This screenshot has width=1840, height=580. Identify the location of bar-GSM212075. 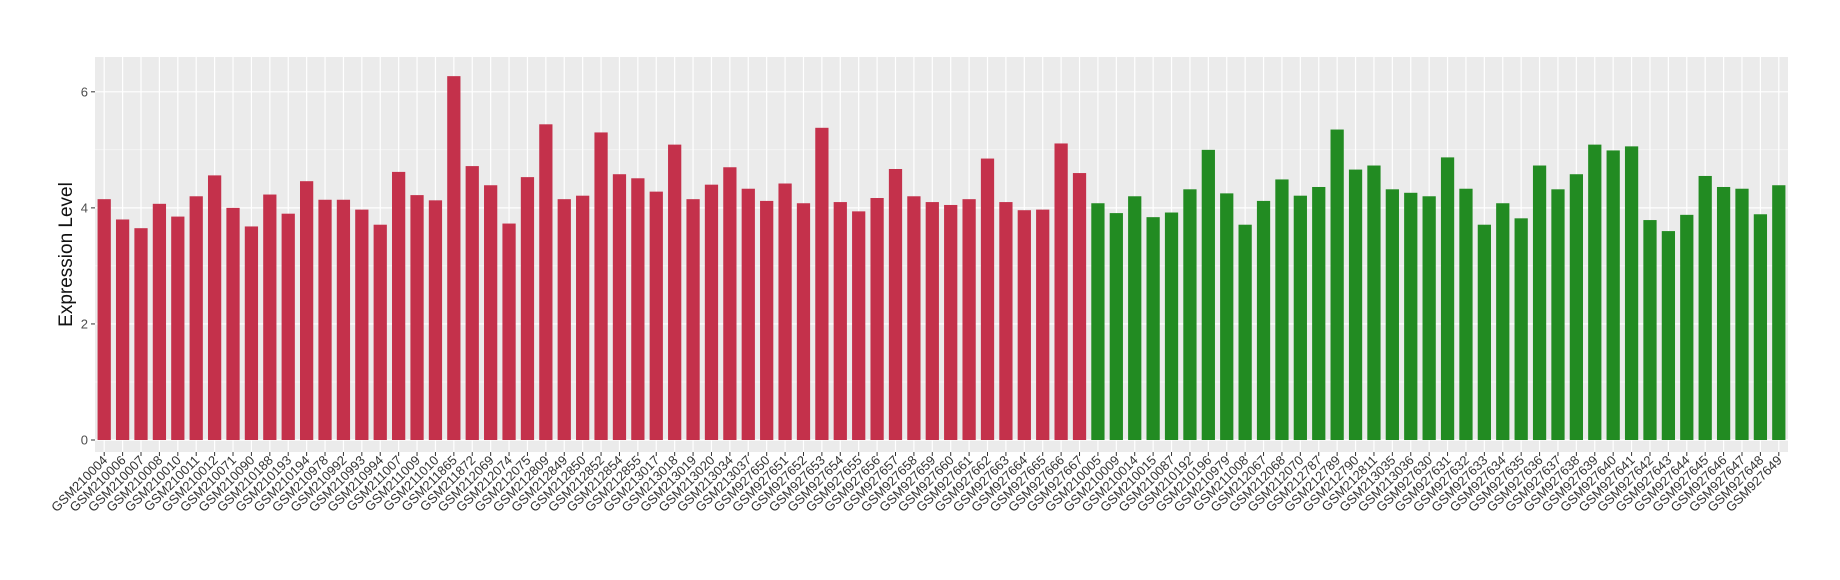
(527, 308).